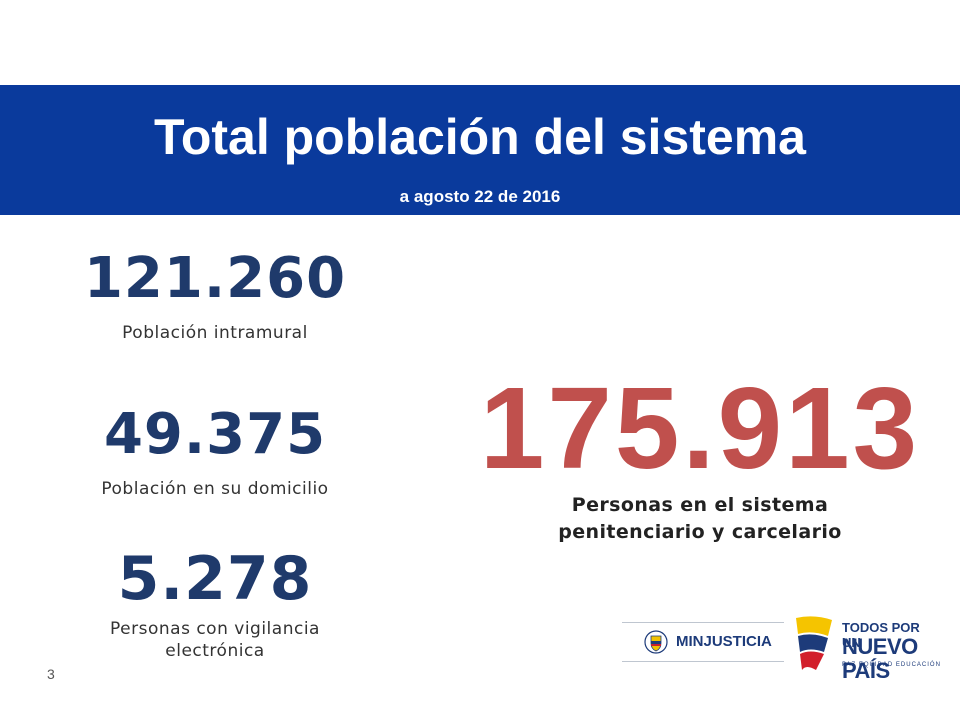 The height and width of the screenshot is (720, 960). What do you see at coordinates (215, 489) in the screenshot?
I see `stat-label: Población en su domicilio` at bounding box center [215, 489].